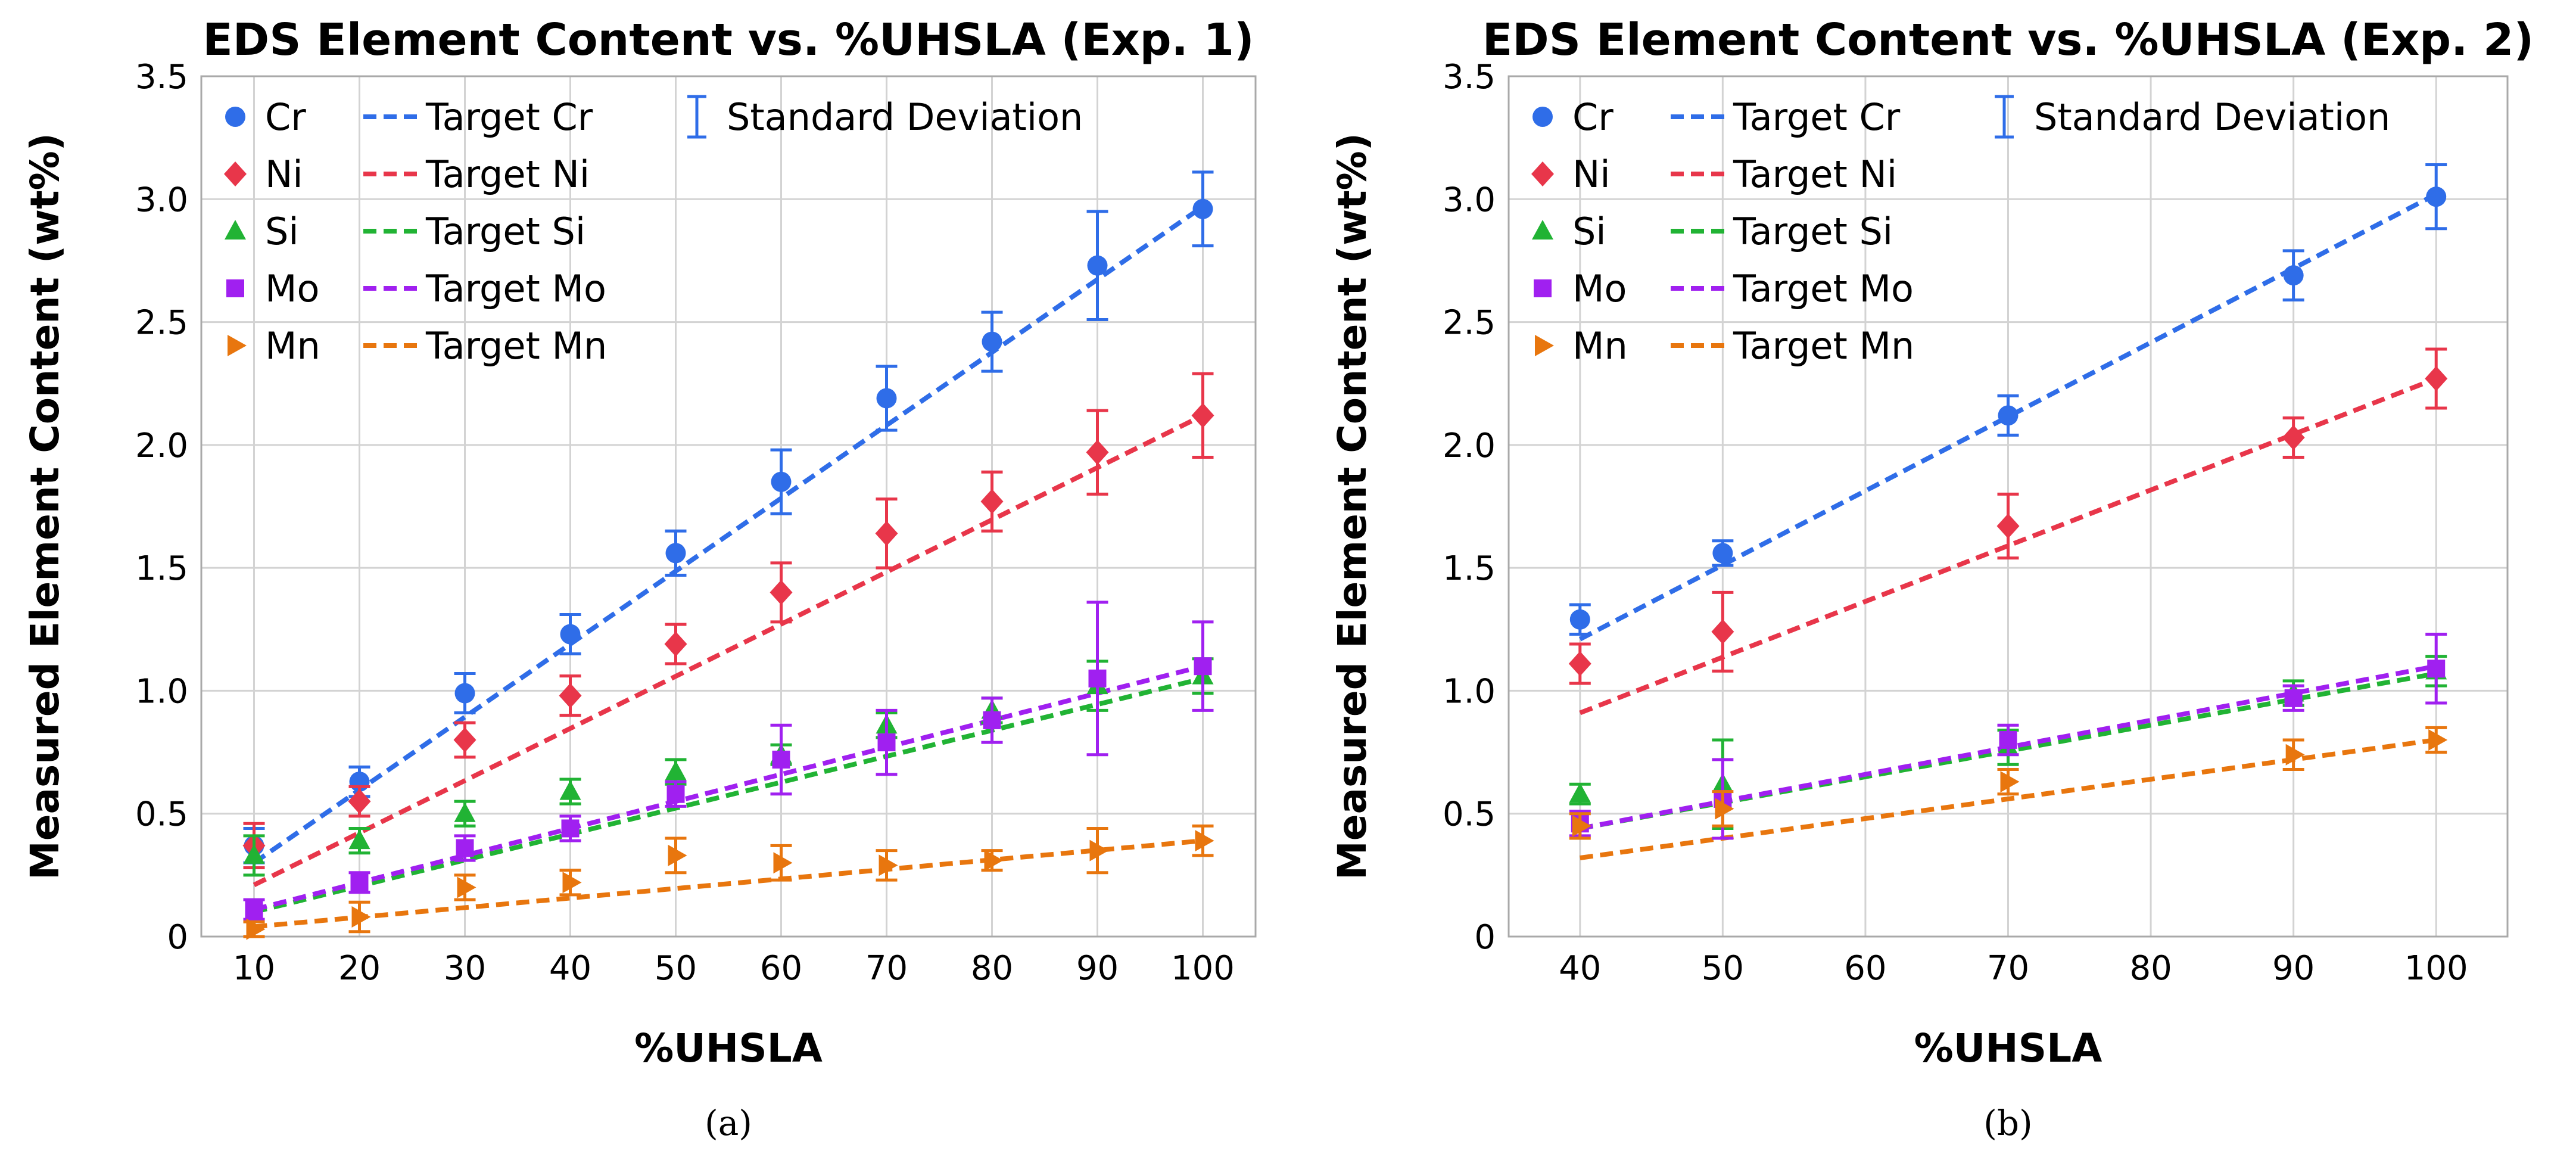 The width and height of the screenshot is (2576, 1157). I want to click on x-tick-label: 70, so click(2008, 968).